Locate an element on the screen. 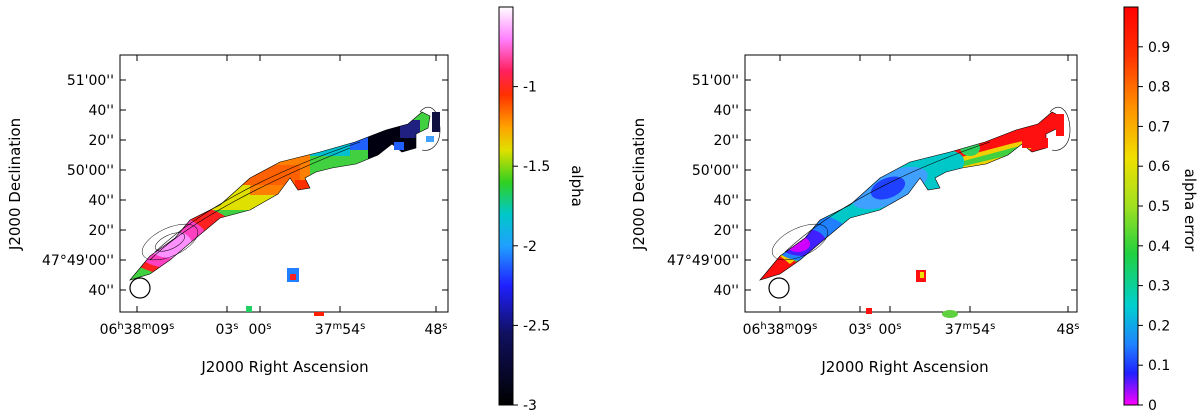  left-colorbar is located at coordinates (506, 206).